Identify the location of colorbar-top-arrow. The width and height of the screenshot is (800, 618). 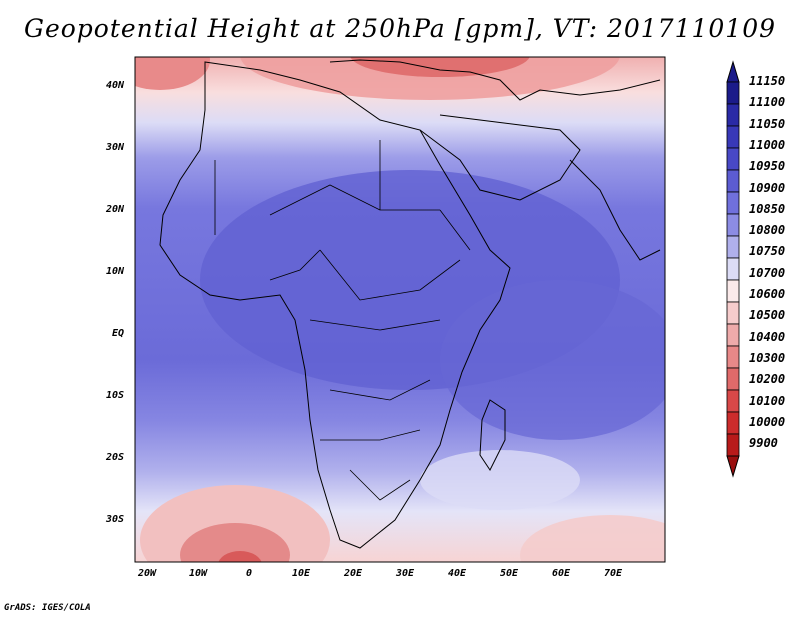
(733, 71).